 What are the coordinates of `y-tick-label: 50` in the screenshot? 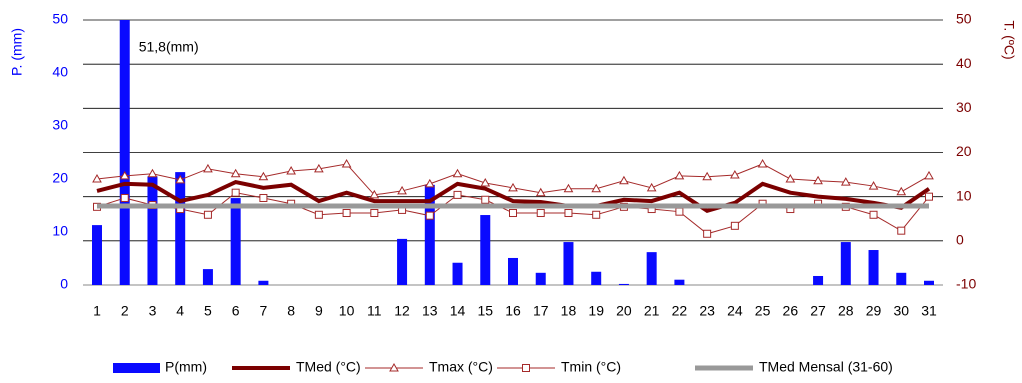 It's located at (60, 19).